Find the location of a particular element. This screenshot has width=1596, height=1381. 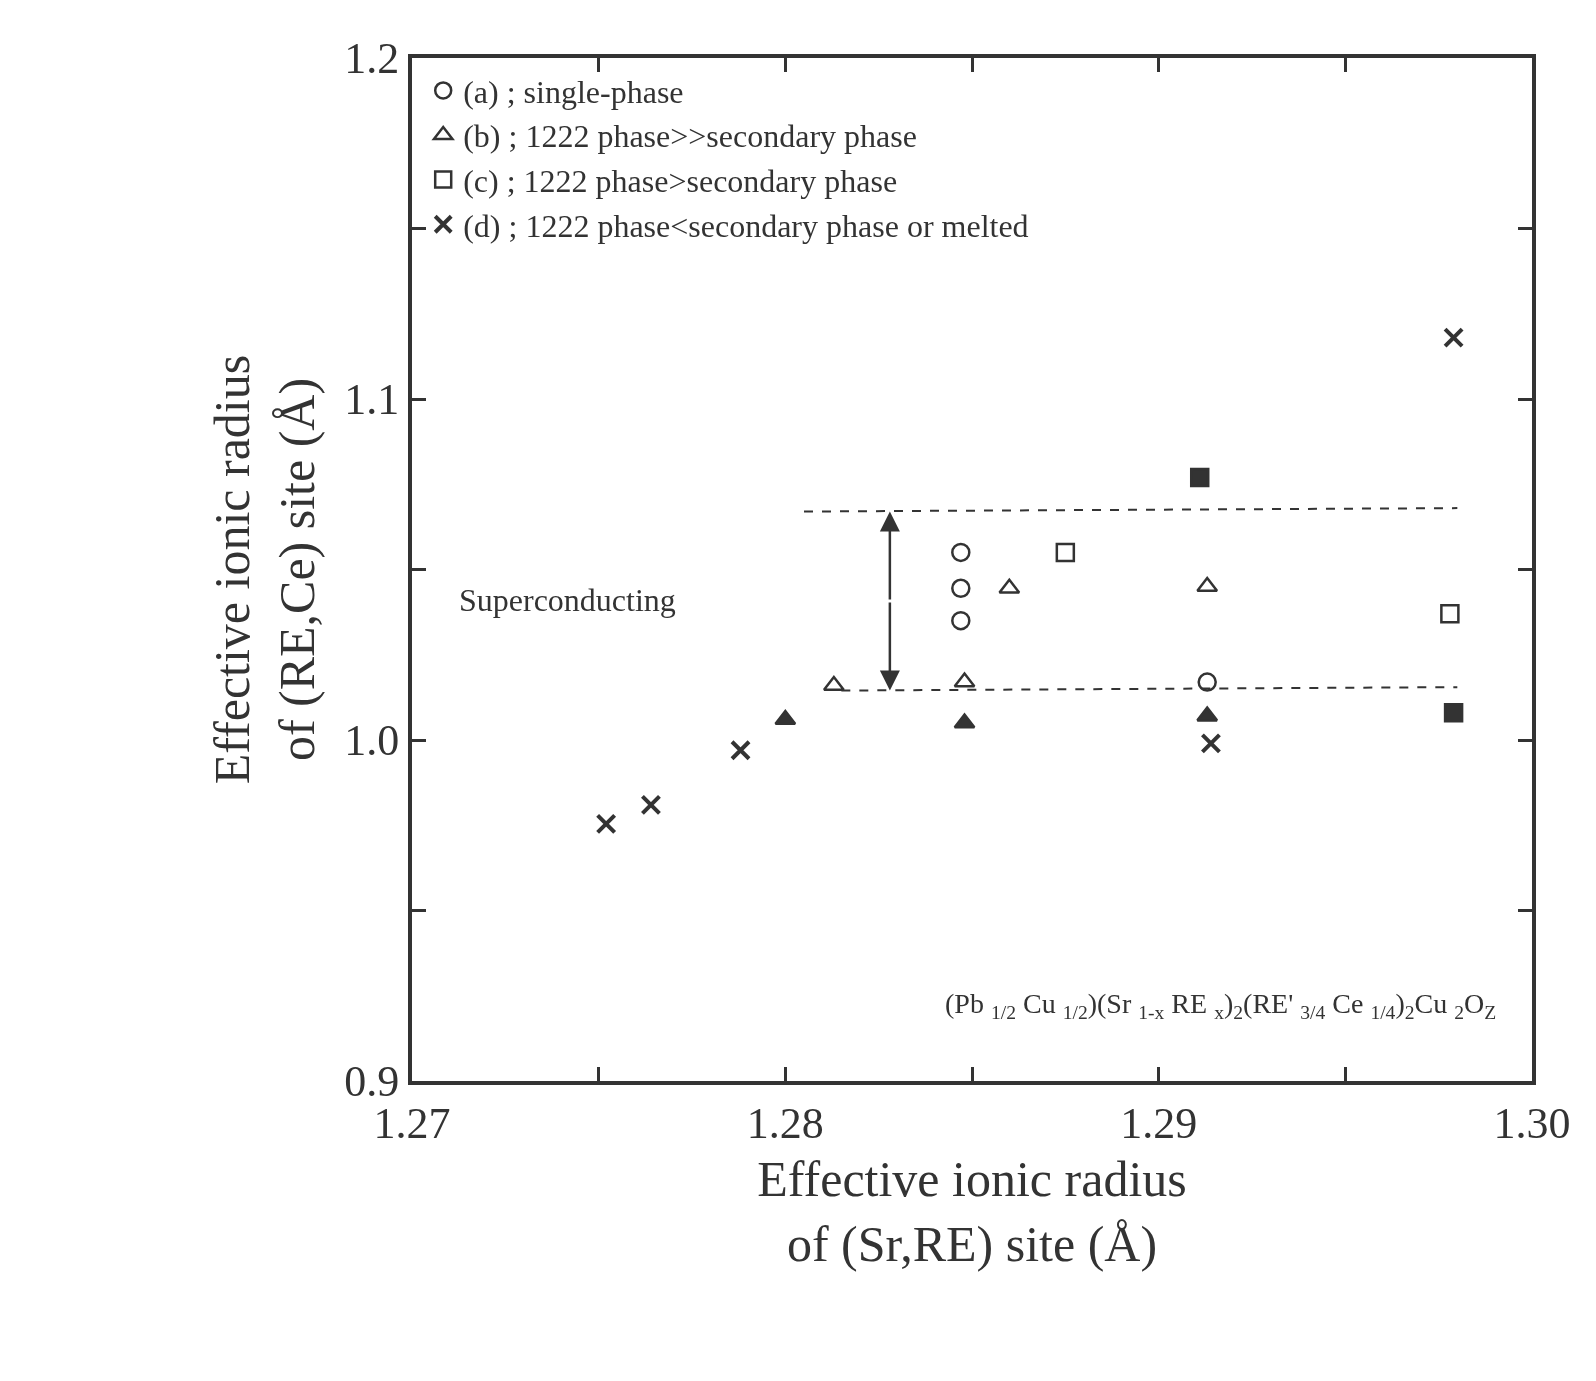

x-tick-label: 1.29 is located at coordinates (1159, 1123).